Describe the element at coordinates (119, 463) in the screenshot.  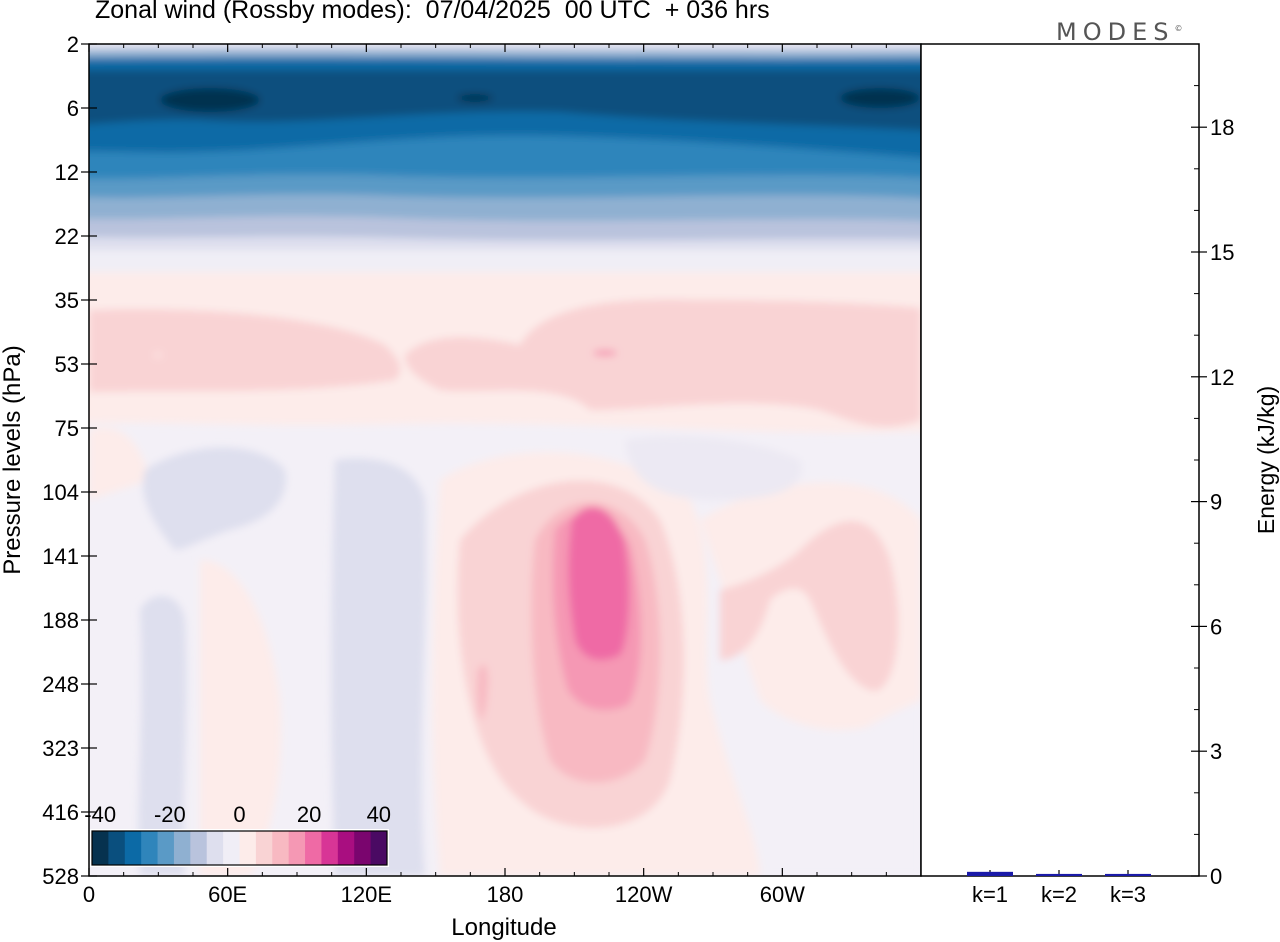
I see `region-pos-light-a` at that location.